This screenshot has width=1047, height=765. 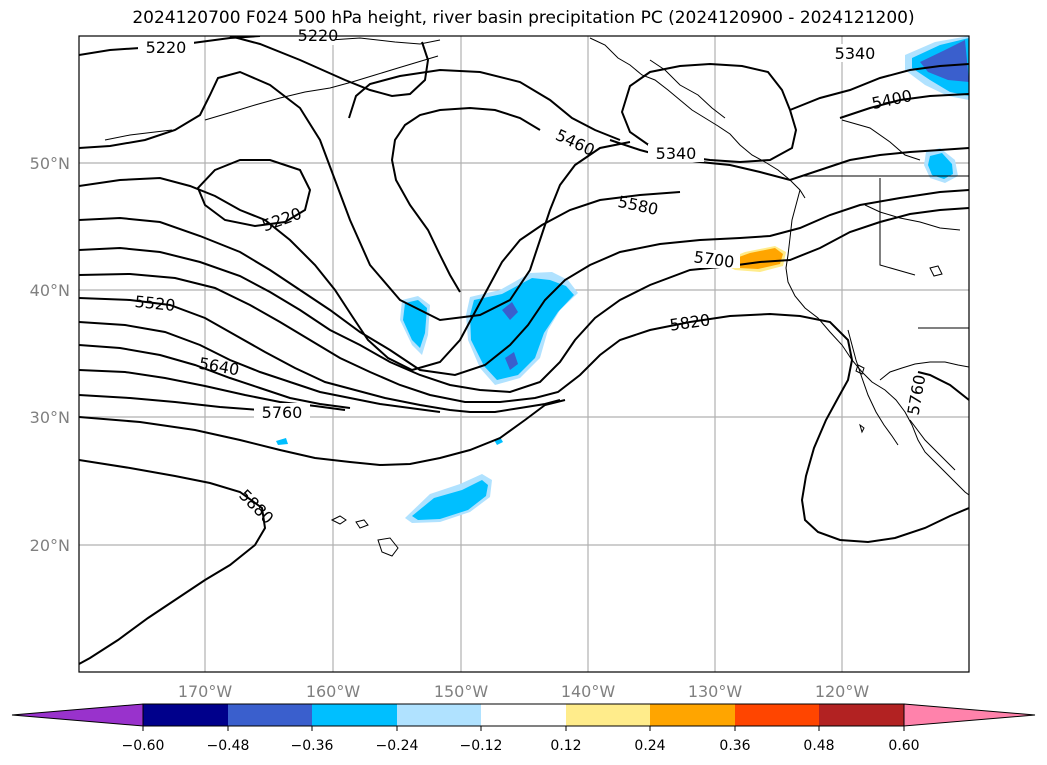 What do you see at coordinates (588, 691) in the screenshot?
I see `lon-label: 140°W` at bounding box center [588, 691].